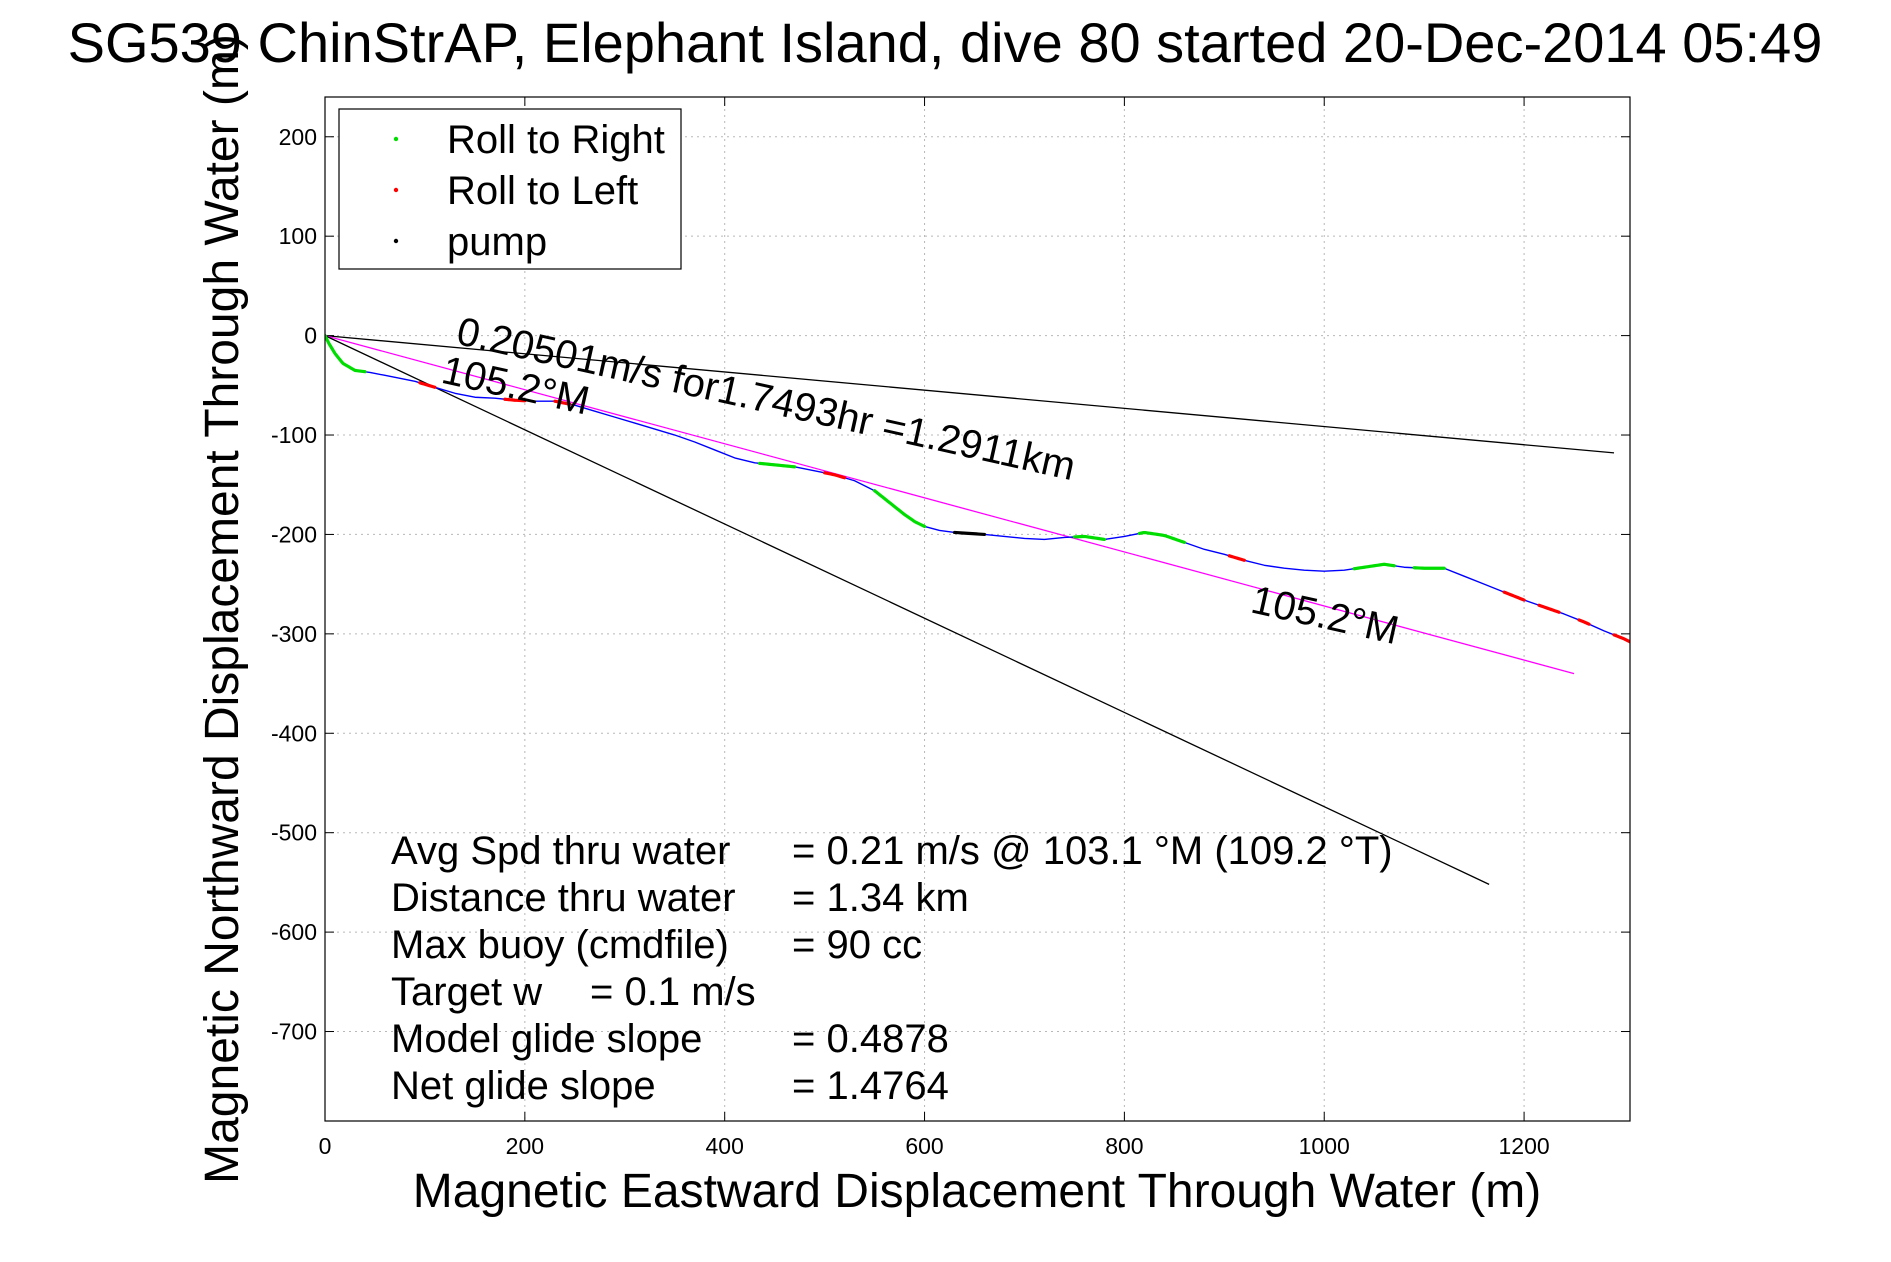 The width and height of the screenshot is (1891, 1262). What do you see at coordinates (294, 634) in the screenshot?
I see `y-tick-label: -300` at bounding box center [294, 634].